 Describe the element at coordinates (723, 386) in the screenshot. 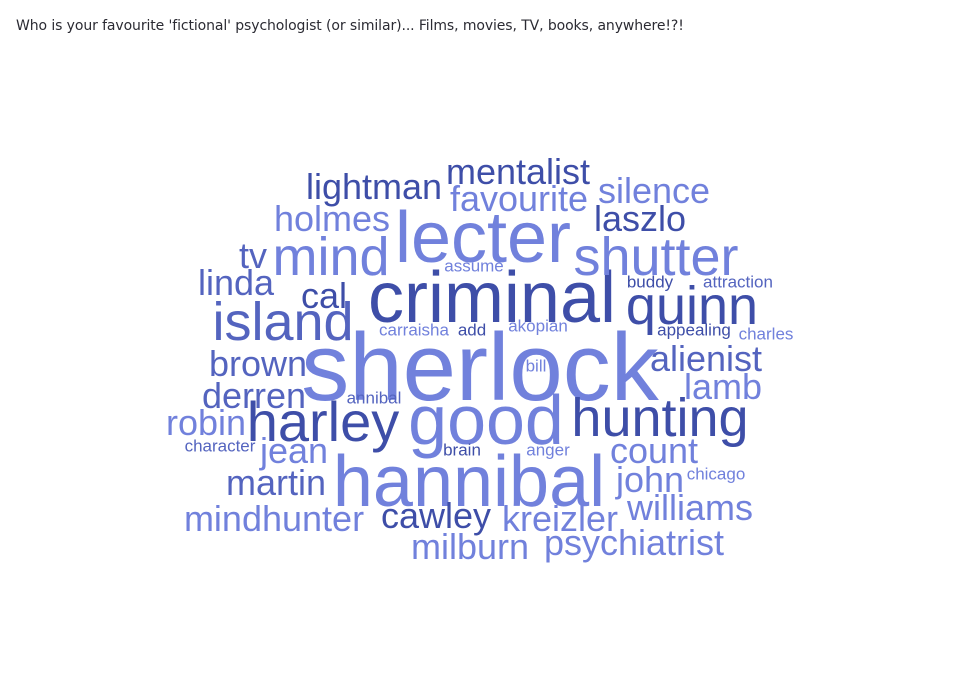

I see `cloud-word-lamb: lamb` at that location.